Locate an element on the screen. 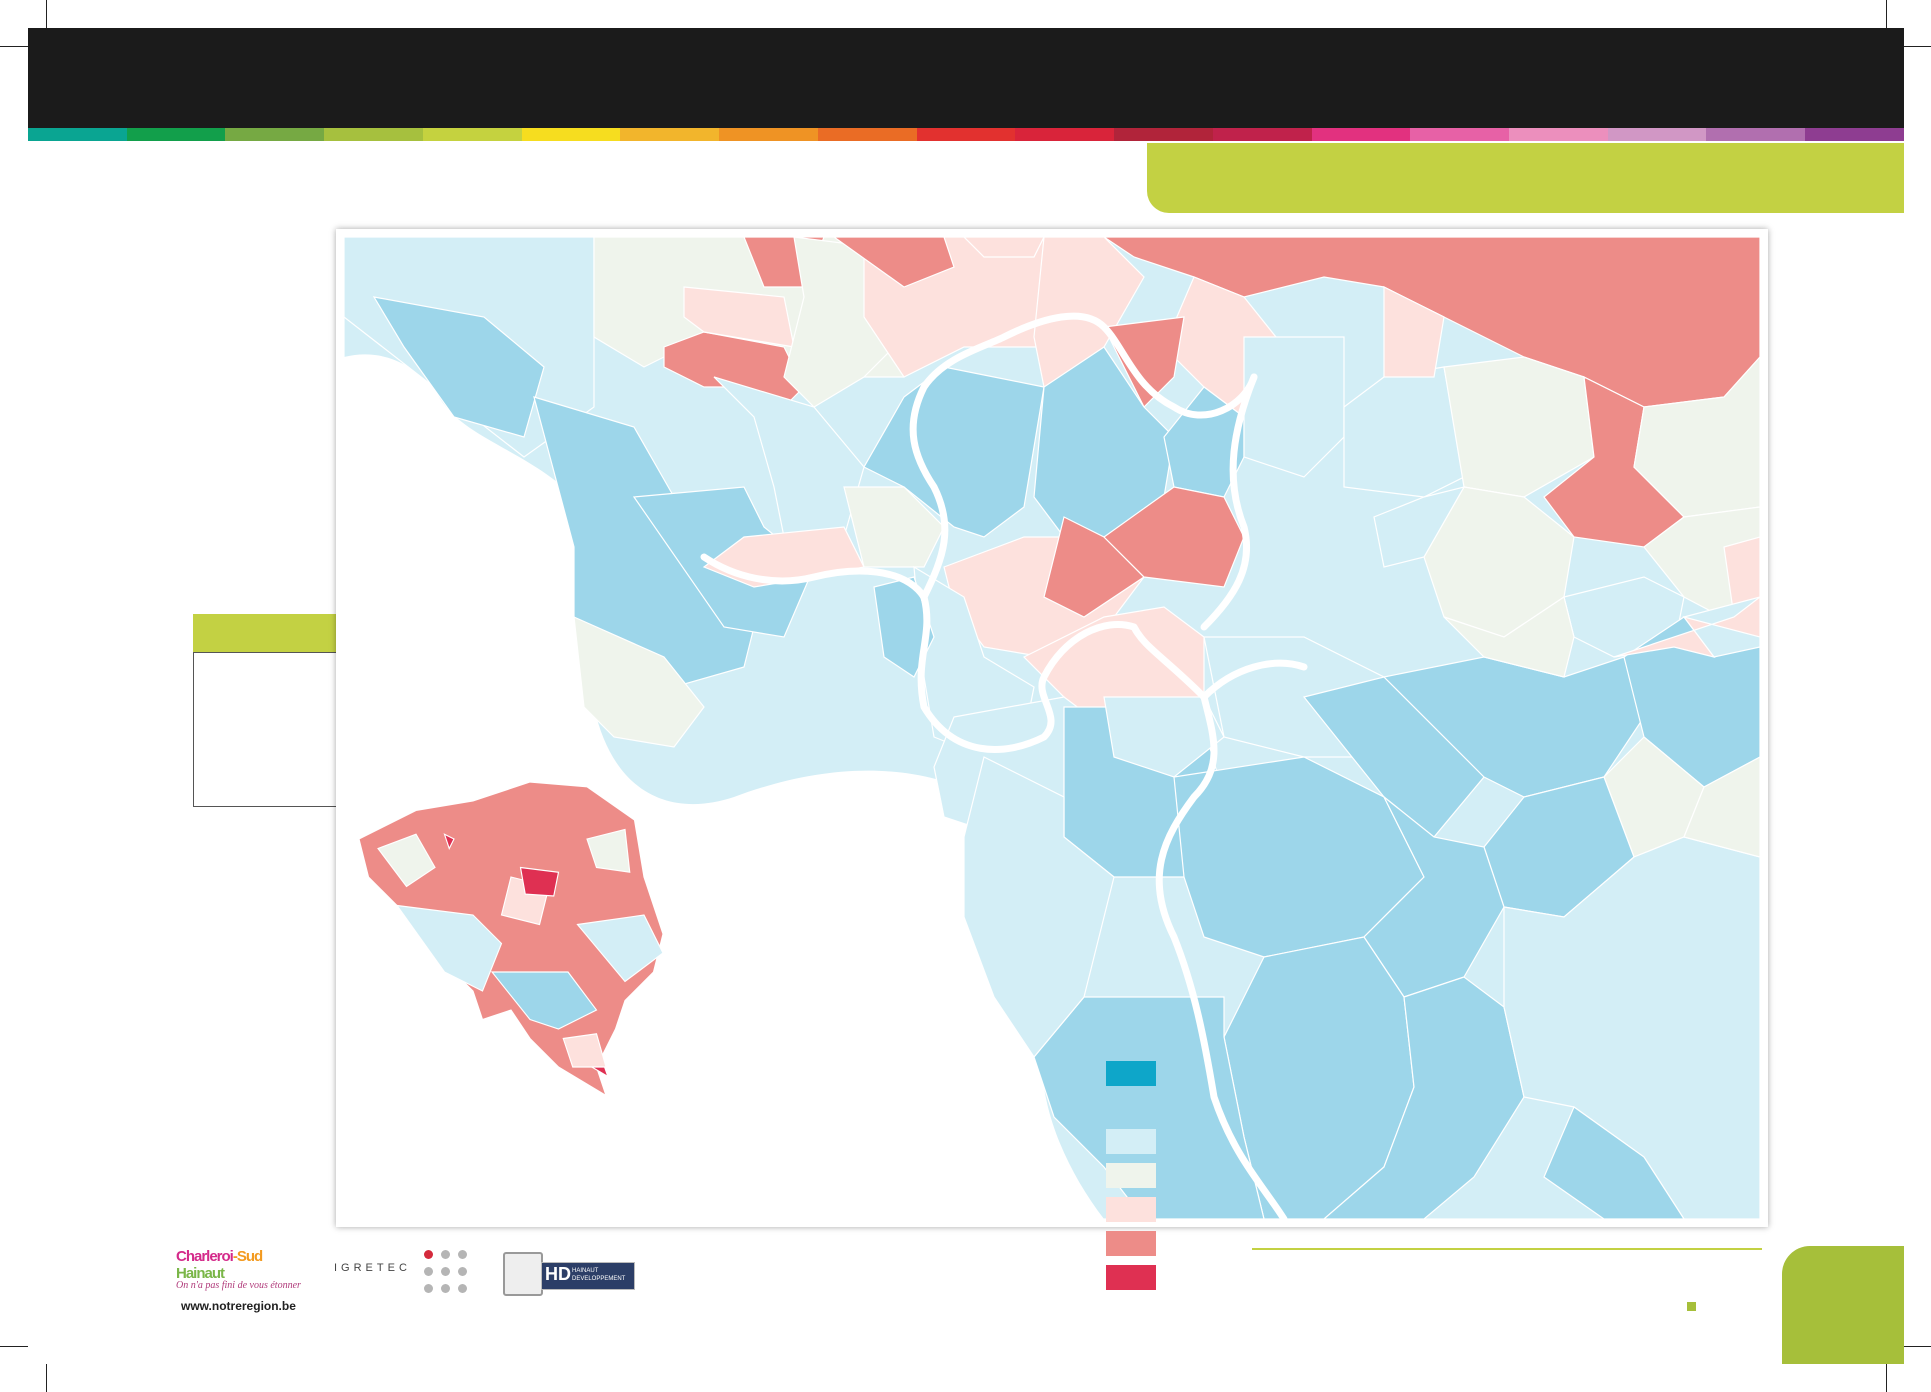 The image size is (1931, 1392). hd-logo-box: HD HAINAUT DEVELOPPEMENT is located at coordinates (588, 1276).